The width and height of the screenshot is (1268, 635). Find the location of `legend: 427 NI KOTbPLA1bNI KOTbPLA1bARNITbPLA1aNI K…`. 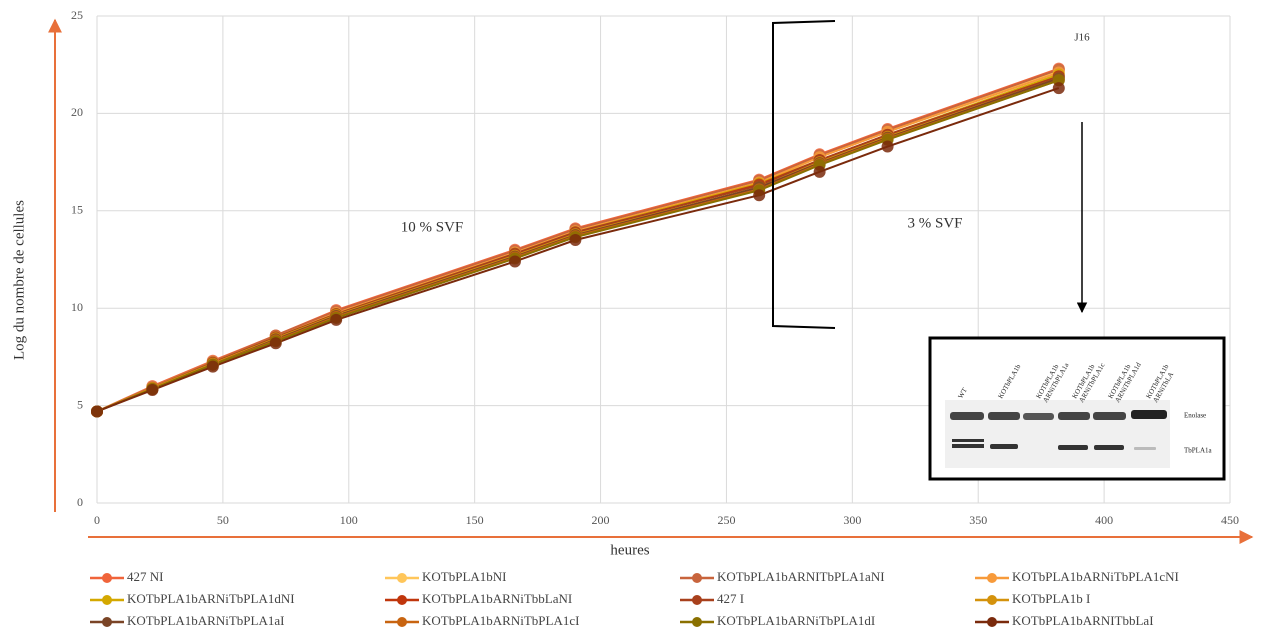

legend: 427 NI KOTbPLA1bNI KOTbPLA1bARNITbPLA1aNI K… is located at coordinates (634, 598).